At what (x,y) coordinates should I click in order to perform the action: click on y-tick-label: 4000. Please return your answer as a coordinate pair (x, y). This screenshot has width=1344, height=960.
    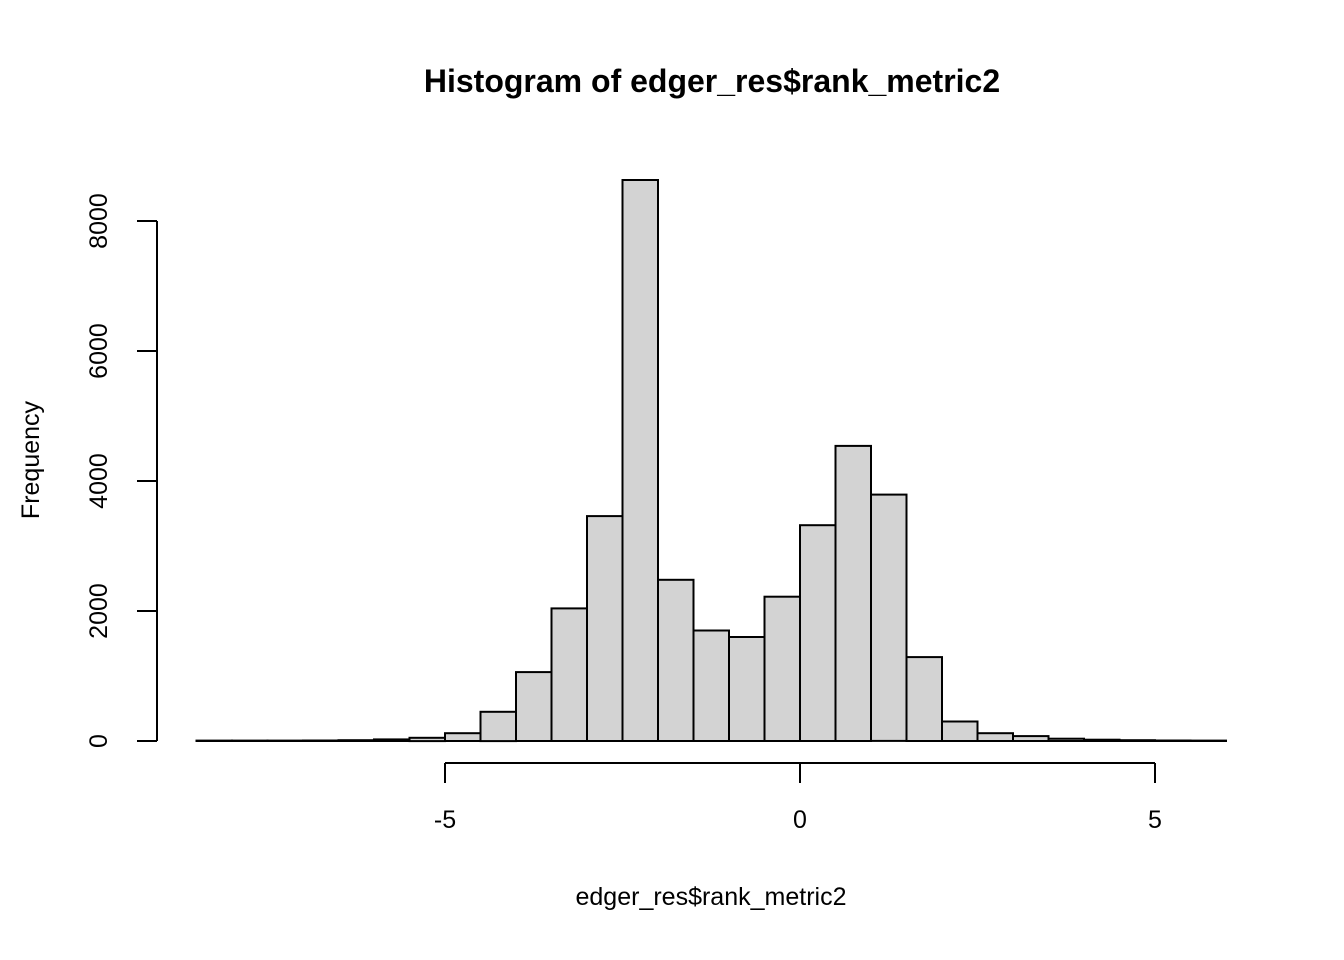
    Looking at the image, I should click on (99, 481).